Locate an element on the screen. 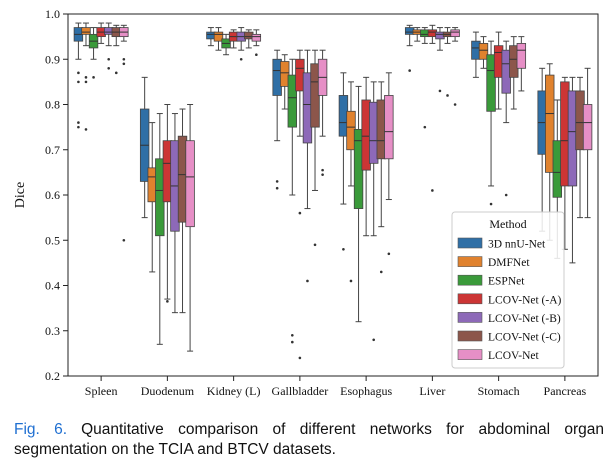 Image resolution: width=612 pixels, height=468 pixels. legend-label: ESPNet is located at coordinates (506, 282).